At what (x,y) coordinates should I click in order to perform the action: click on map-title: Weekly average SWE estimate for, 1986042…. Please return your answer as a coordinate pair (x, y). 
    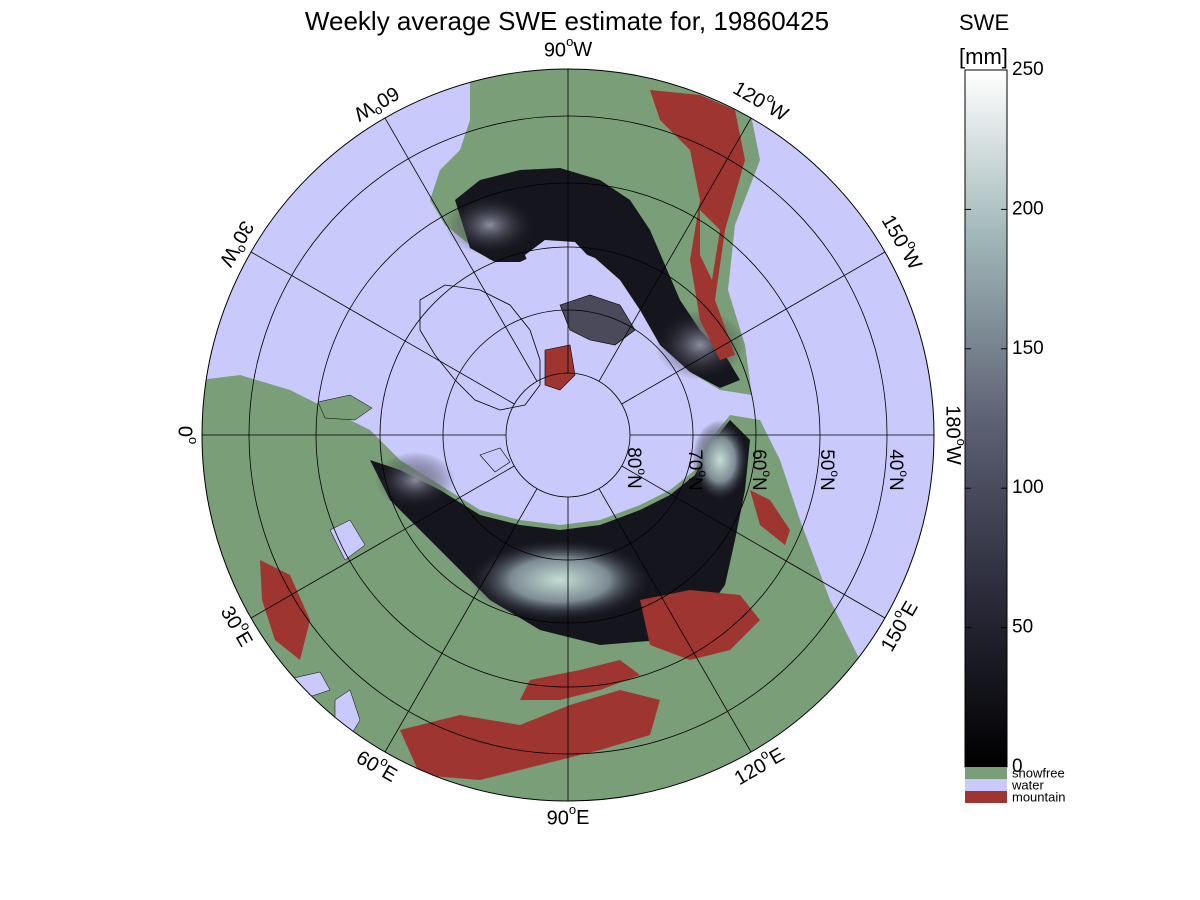
    Looking at the image, I should click on (567, 21).